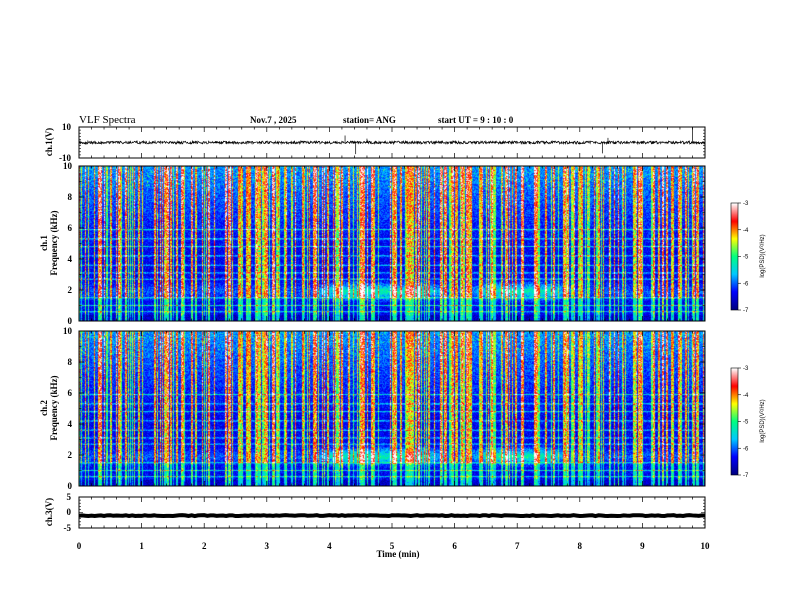 This screenshot has width=792, height=612. I want to click on ch1-spectrogram-yticklabel: 6, so click(70, 228).